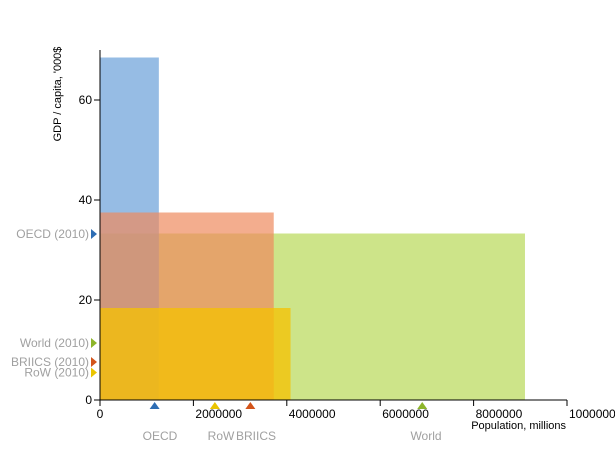 The image size is (615, 450). What do you see at coordinates (195, 354) in the screenshot?
I see `bar-row` at bounding box center [195, 354].